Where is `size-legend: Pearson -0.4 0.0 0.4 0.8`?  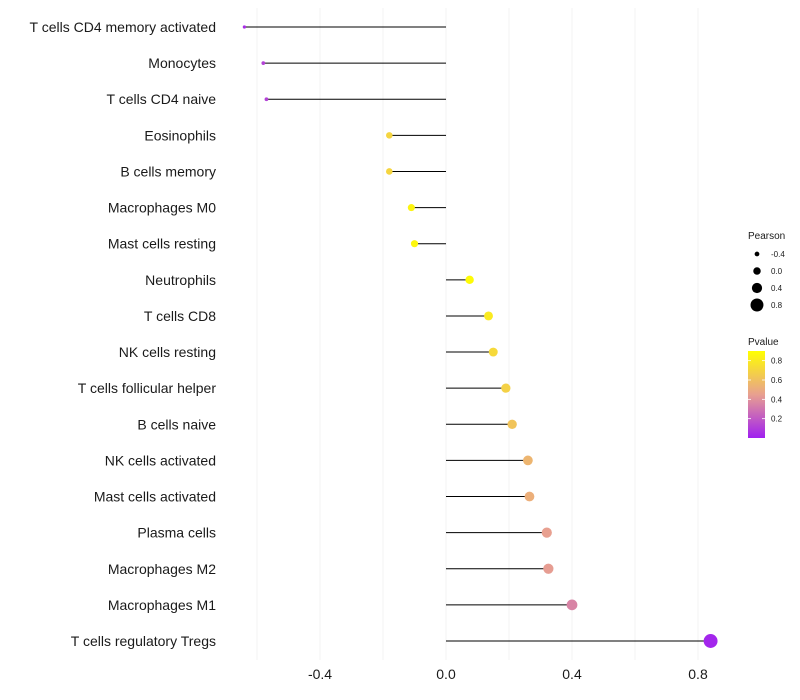 size-legend: Pearson -0.4 0.0 0.4 0.8 is located at coordinates (766, 271).